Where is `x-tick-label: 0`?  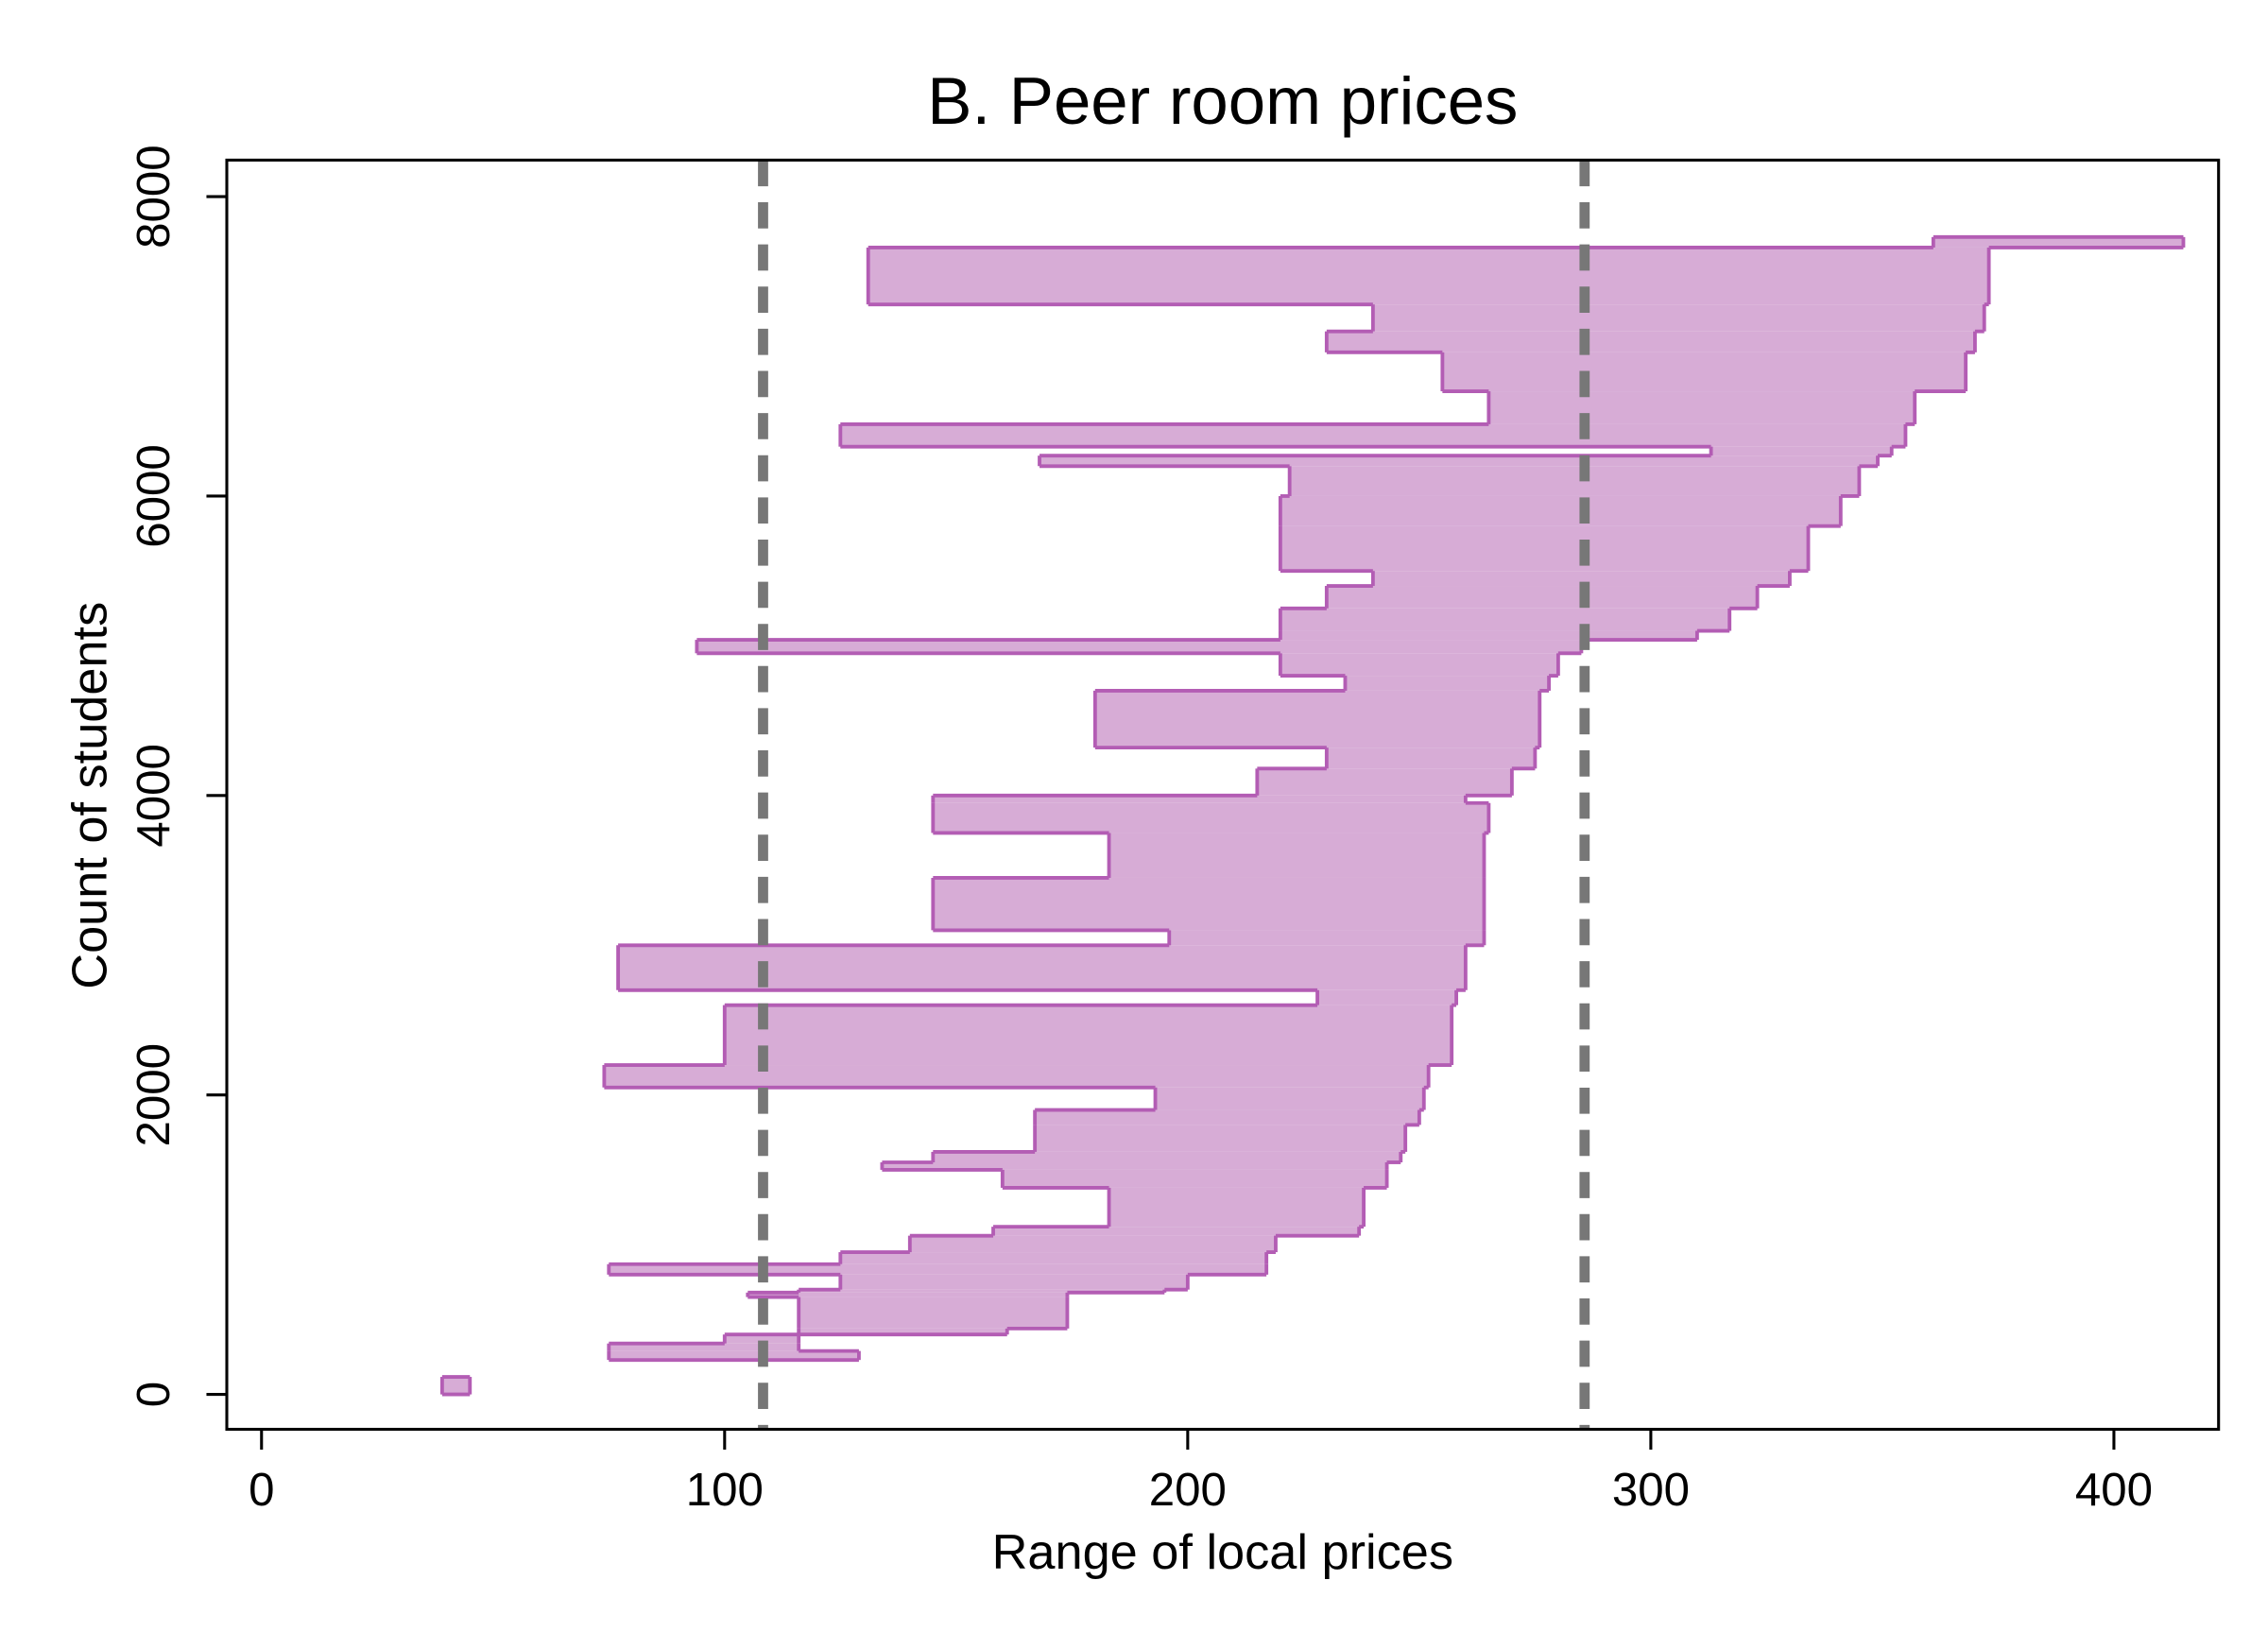
x-tick-label: 0 is located at coordinates (261, 1490).